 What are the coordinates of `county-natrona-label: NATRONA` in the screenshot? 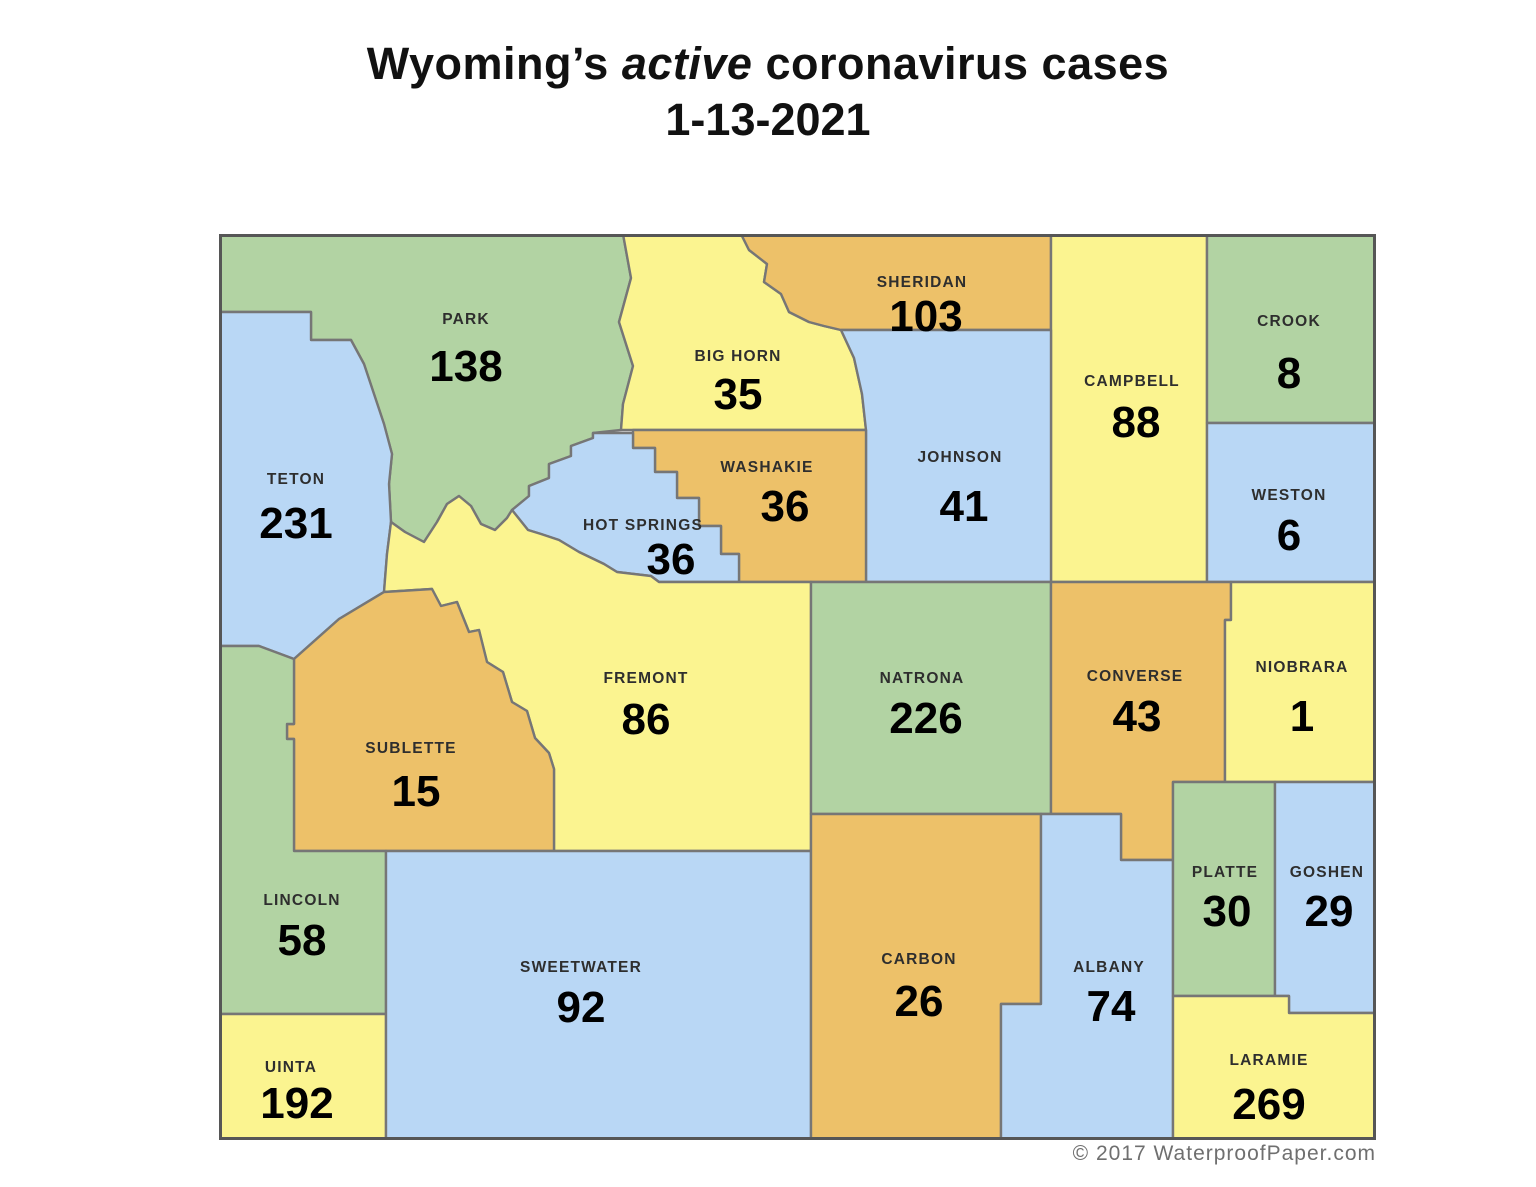 It's located at (922, 678).